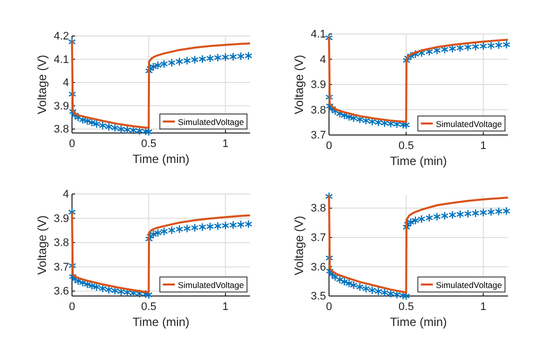 The width and height of the screenshot is (560, 337). Describe the element at coordinates (318, 296) in the screenshot. I see `y-tick-label: 3.5` at that location.